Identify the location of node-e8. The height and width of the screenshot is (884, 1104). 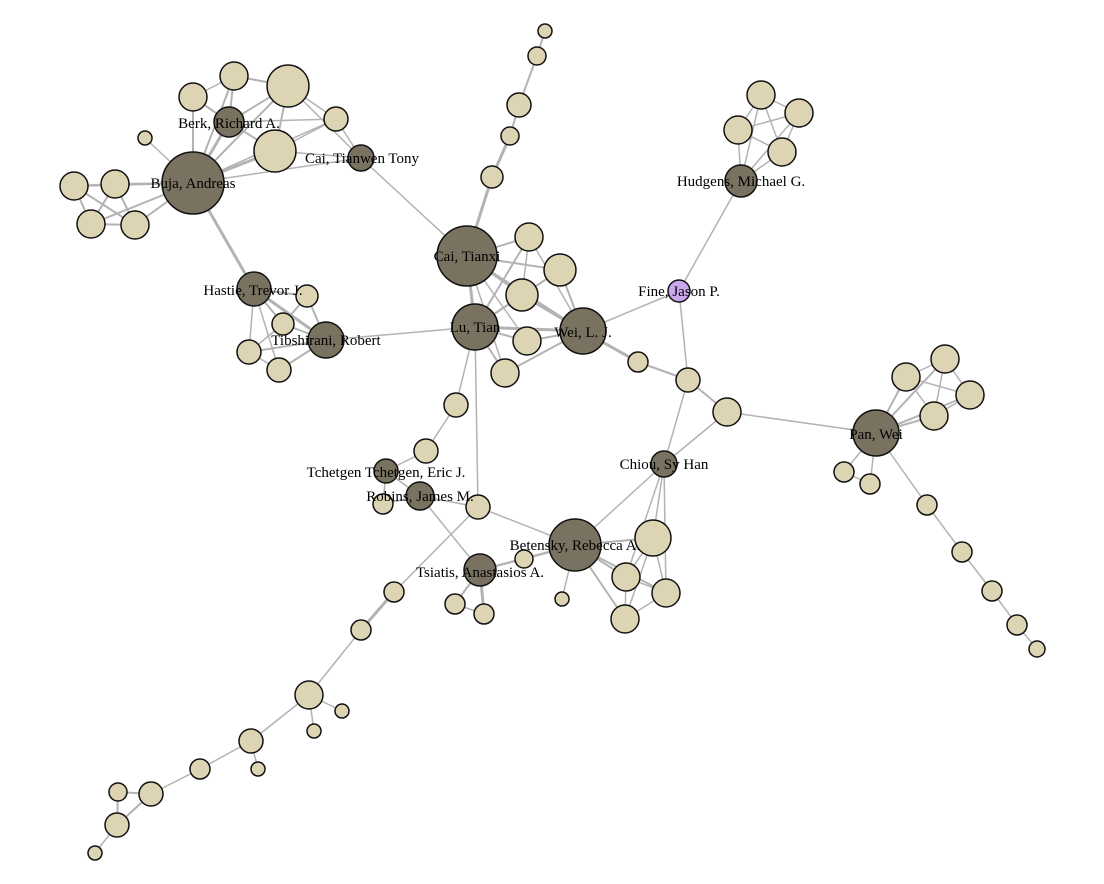
(484, 614).